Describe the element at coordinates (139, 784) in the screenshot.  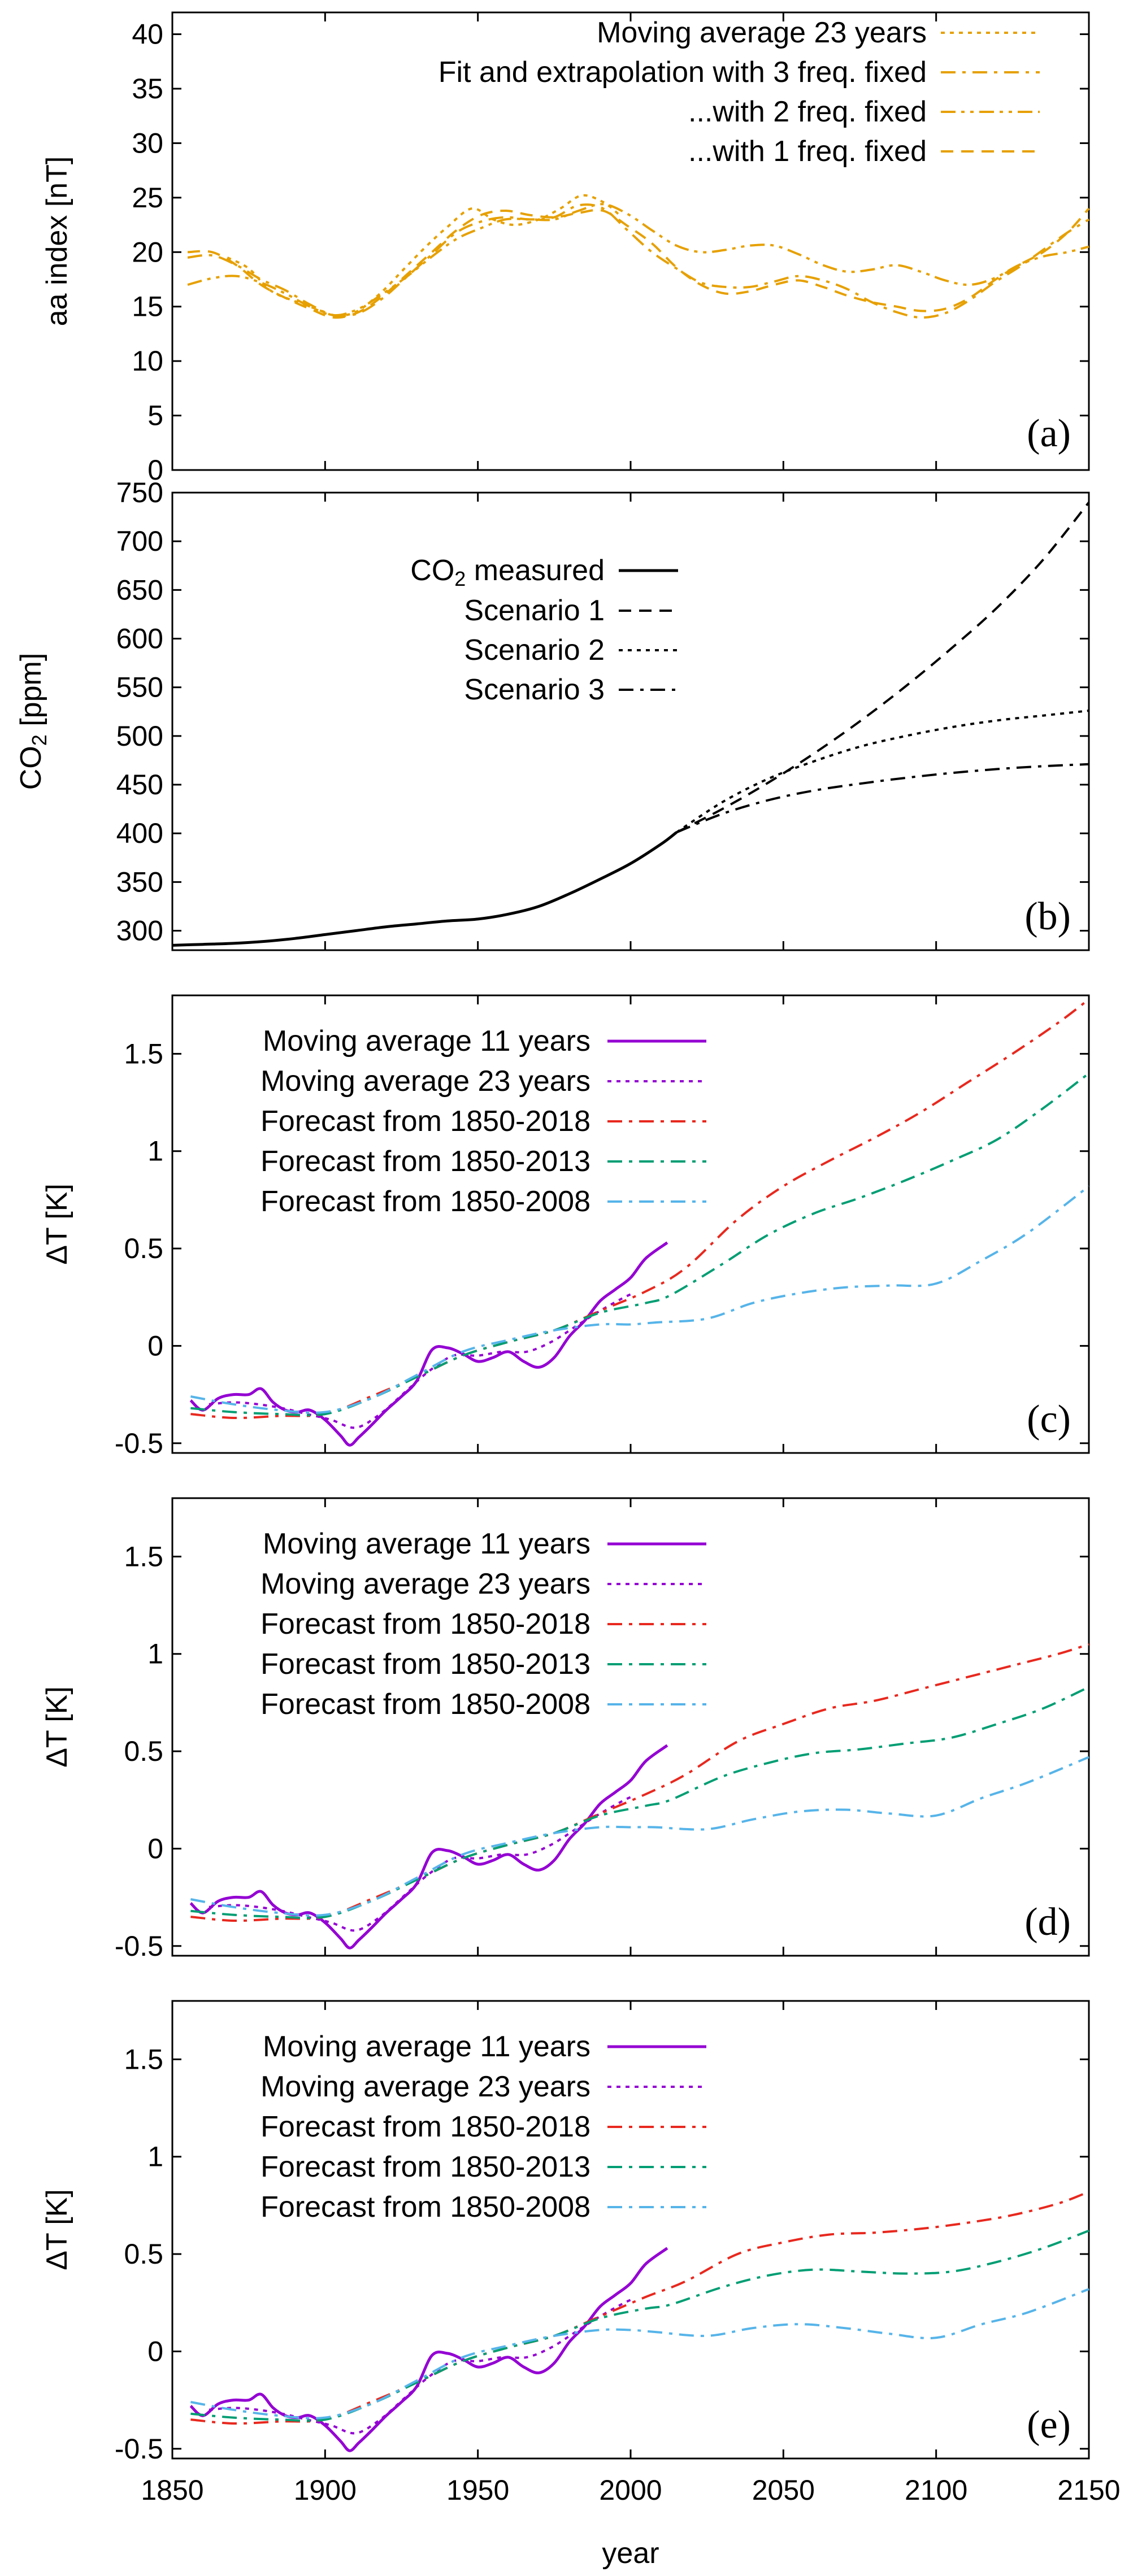
I see `y-tick-label: 450` at that location.